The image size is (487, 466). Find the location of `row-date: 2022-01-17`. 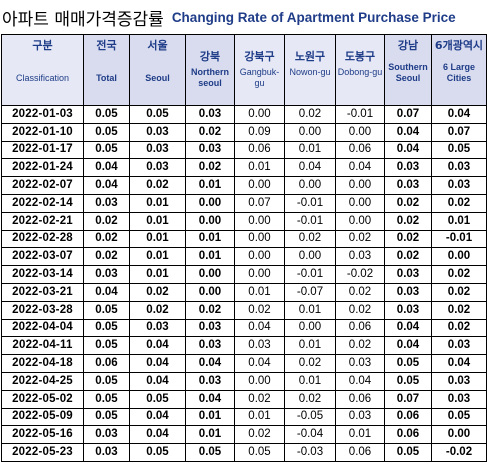

row-date: 2022-01-17 is located at coordinates (42, 150).